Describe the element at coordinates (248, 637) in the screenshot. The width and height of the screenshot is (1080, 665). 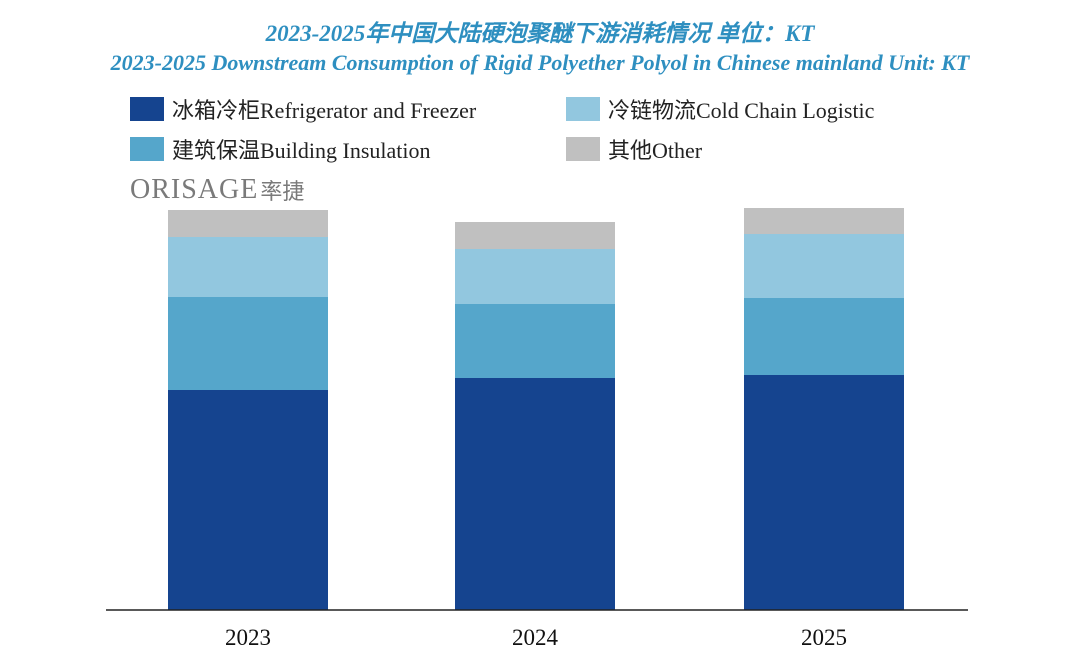
I see `x-tick-label-2023: 2023` at that location.